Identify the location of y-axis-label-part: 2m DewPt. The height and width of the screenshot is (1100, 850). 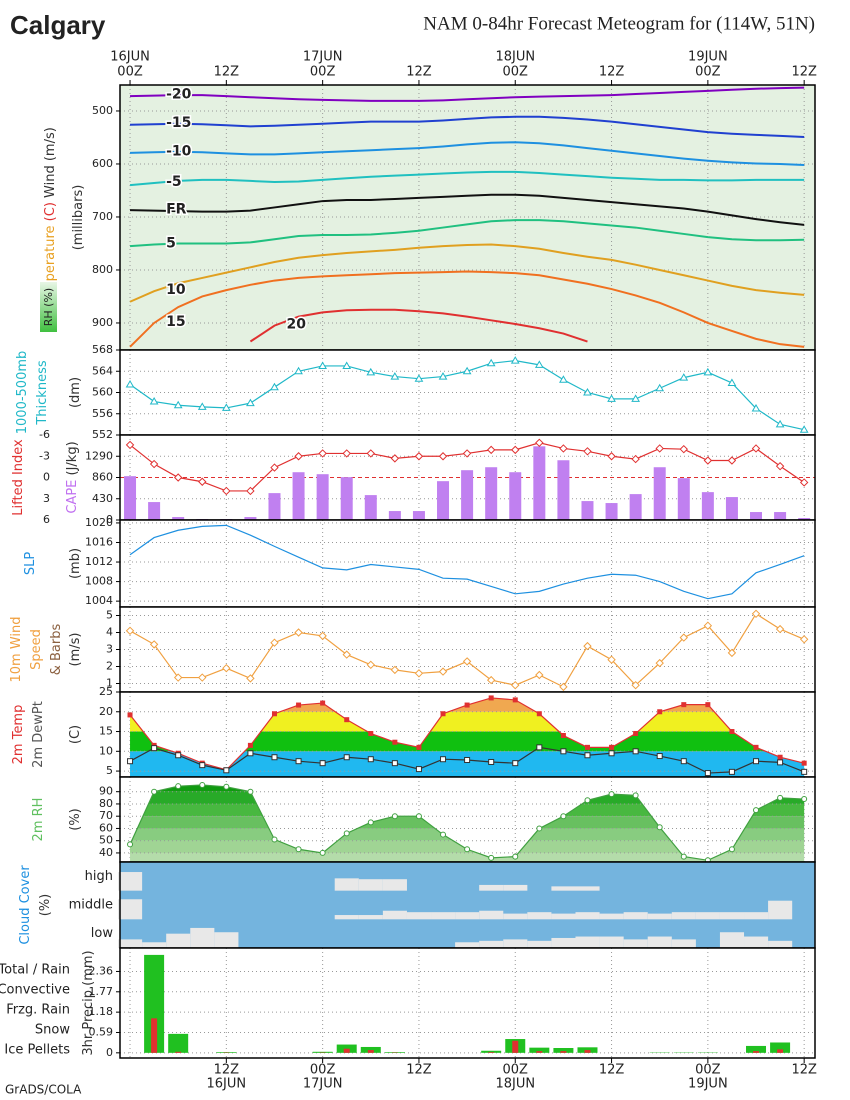
(38, 734).